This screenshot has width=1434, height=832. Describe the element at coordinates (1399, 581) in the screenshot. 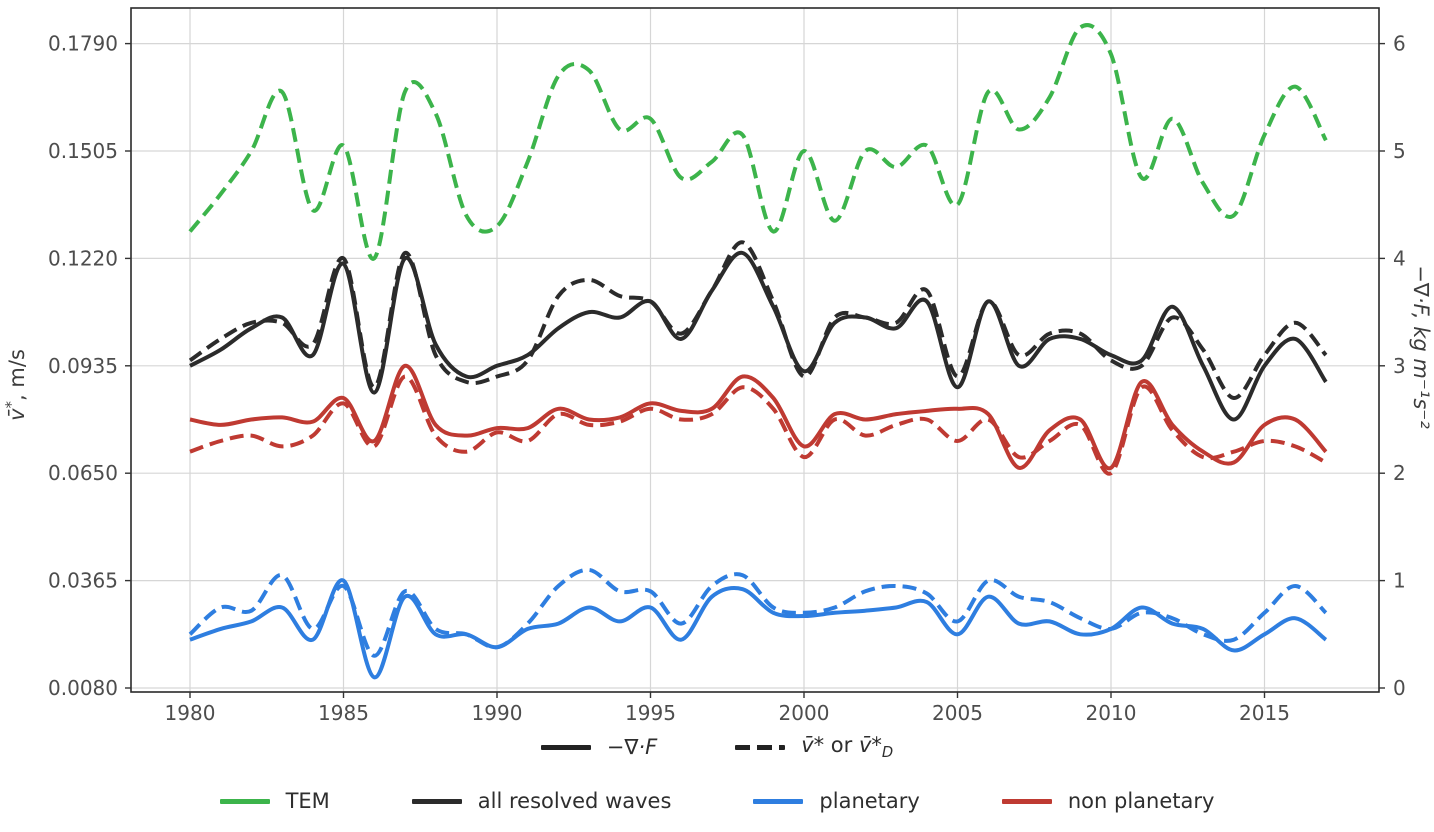

I see `y-right-tick-label: 1` at that location.